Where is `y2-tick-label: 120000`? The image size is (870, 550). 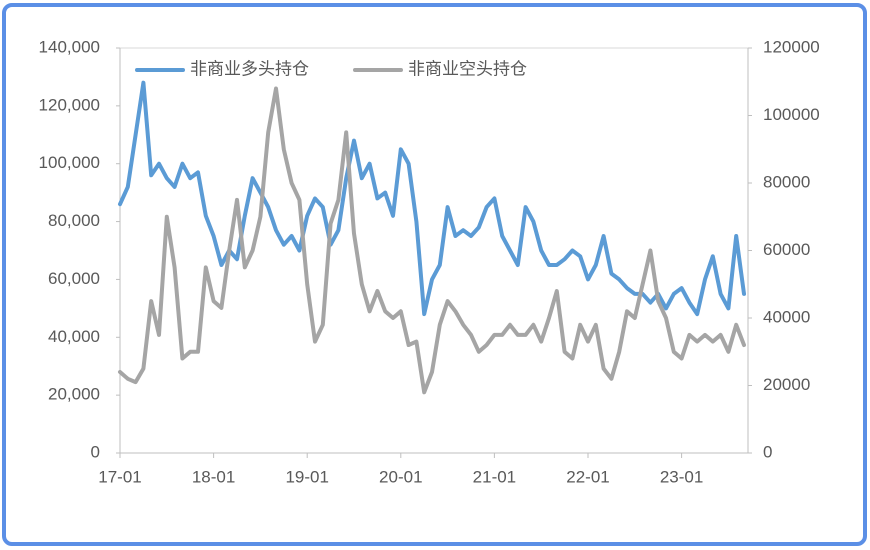
y2-tick-label: 120000 is located at coordinates (791, 46).